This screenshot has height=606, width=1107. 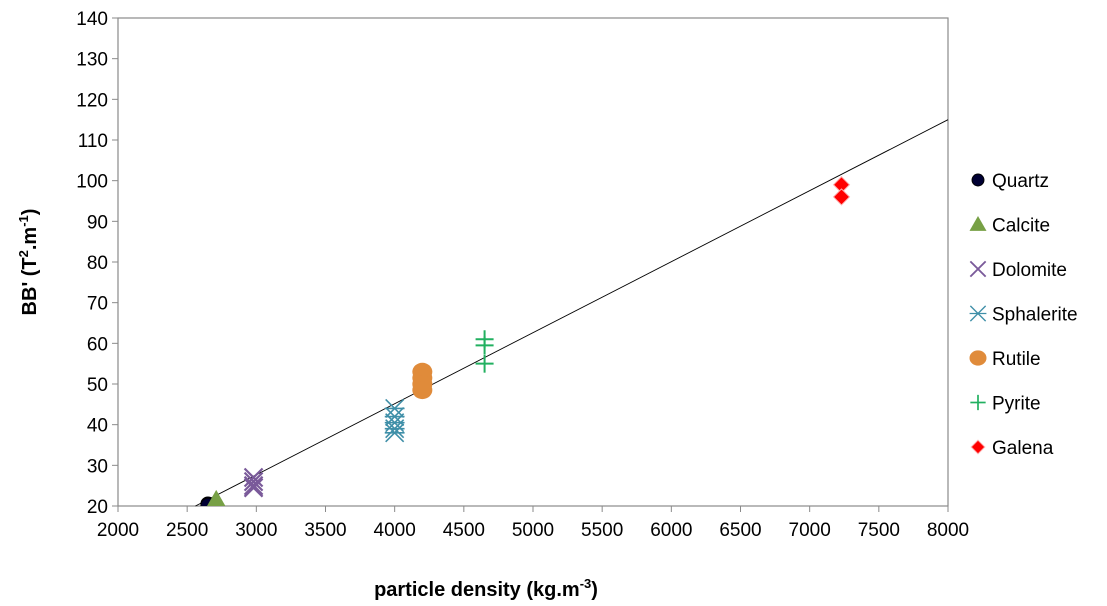 I want to click on x-axis-title: particle density (kg.m-3), so click(x=486, y=588).